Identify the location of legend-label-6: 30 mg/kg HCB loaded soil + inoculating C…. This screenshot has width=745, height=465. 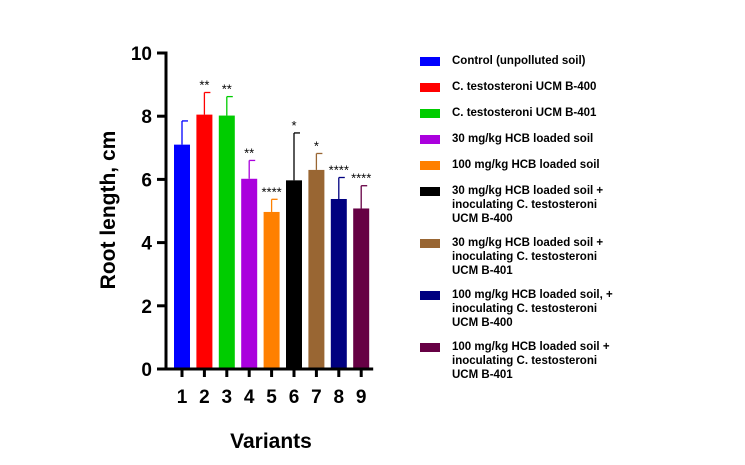
(528, 205).